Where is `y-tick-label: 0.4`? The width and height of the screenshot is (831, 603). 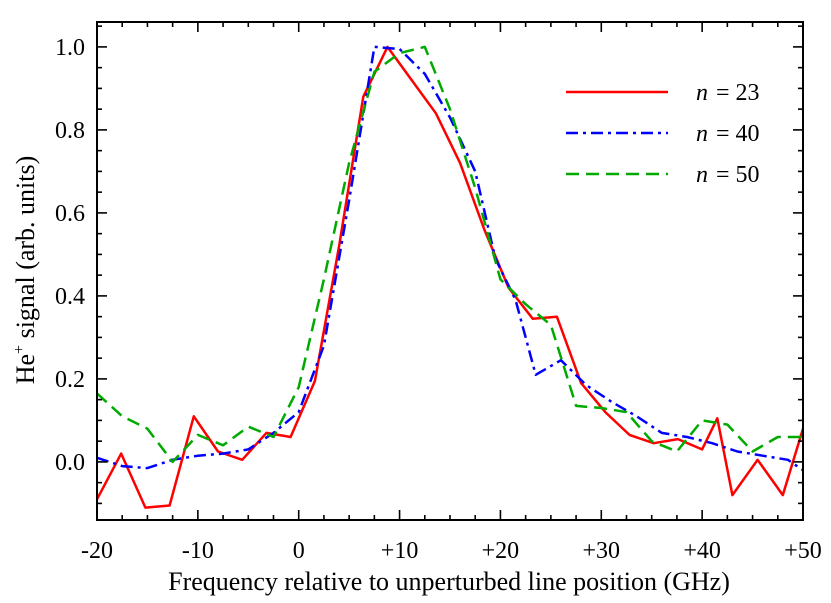
y-tick-label: 0.4 is located at coordinates (70, 297).